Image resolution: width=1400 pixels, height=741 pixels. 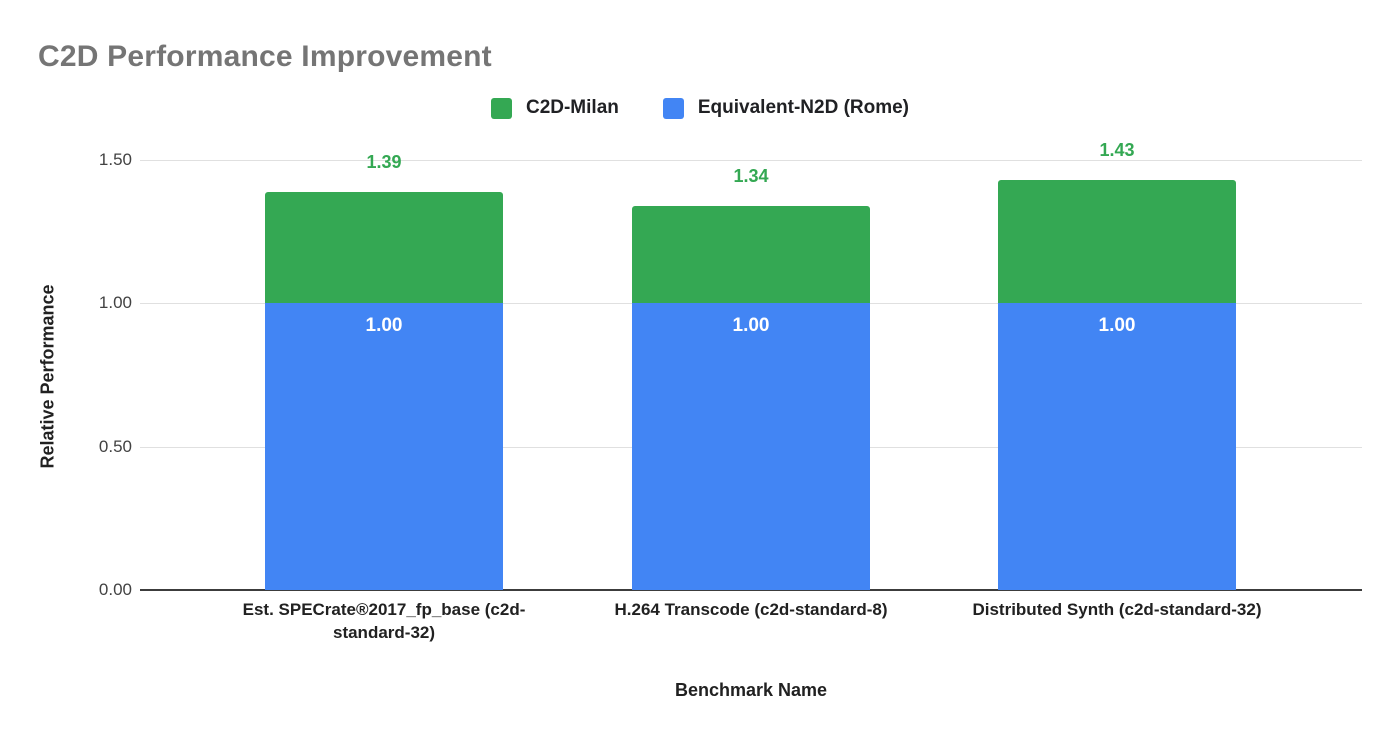 What do you see at coordinates (751, 326) in the screenshot?
I see `bar-value-label-rome-1: 1.00` at bounding box center [751, 326].